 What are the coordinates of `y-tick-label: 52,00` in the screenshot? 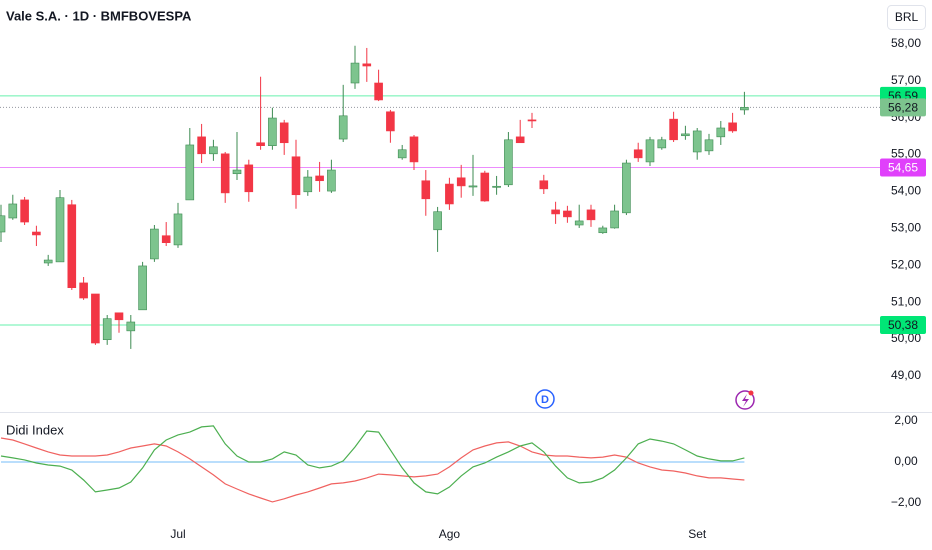 It's located at (906, 264).